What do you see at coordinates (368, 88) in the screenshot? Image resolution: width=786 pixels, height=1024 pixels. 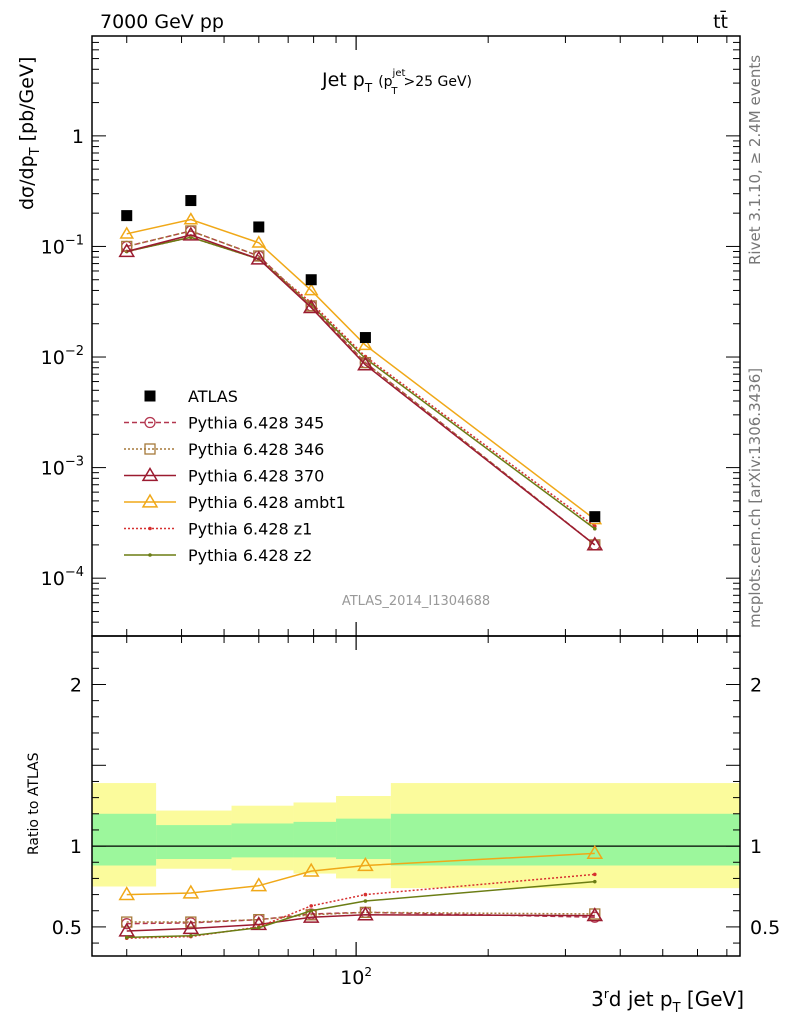 I see `title-sub: T` at bounding box center [368, 88].